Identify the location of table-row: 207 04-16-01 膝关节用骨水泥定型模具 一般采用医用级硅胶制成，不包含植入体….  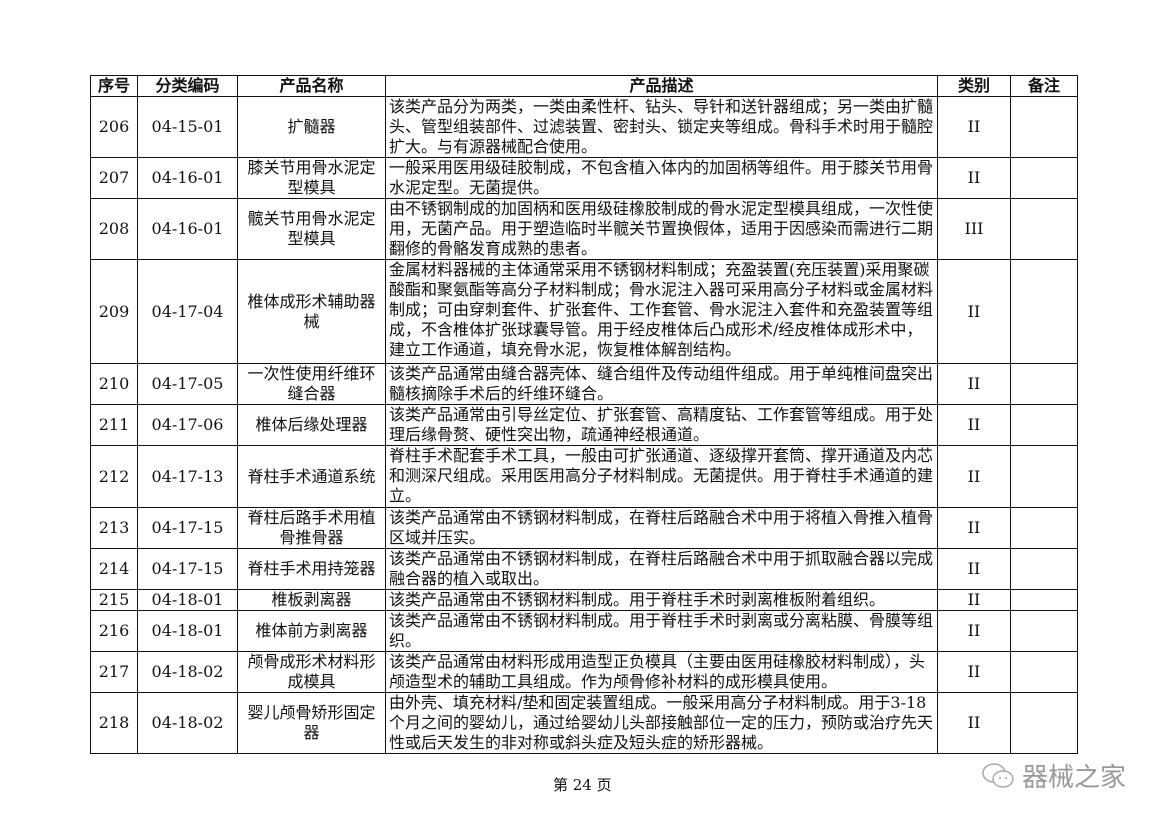
(584, 178).